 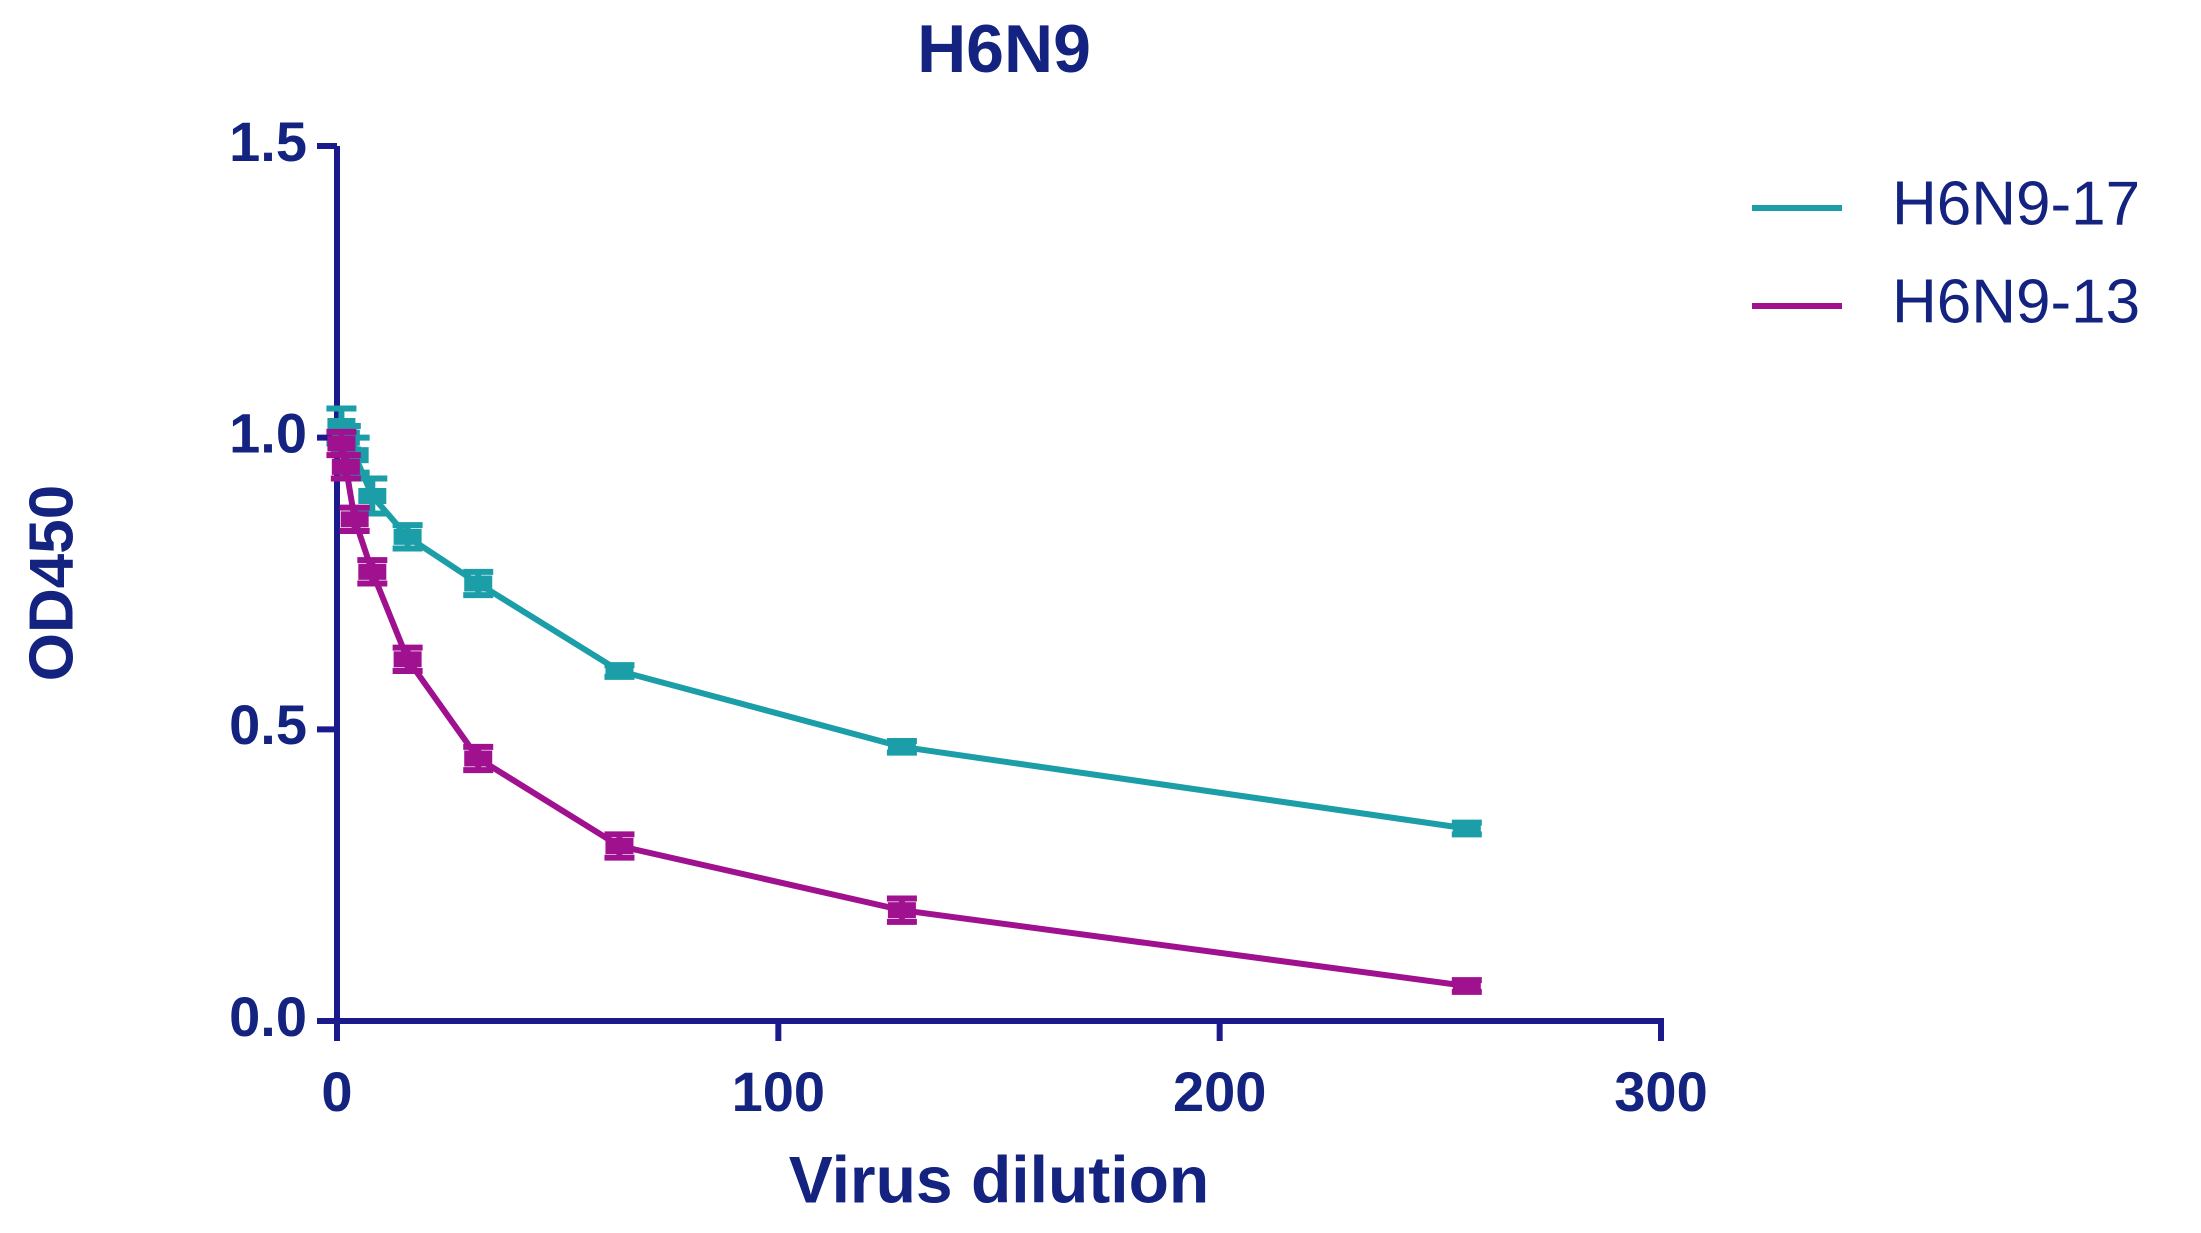 What do you see at coordinates (999, 1179) in the screenshot?
I see `x-axis-label: Virus dilution` at bounding box center [999, 1179].